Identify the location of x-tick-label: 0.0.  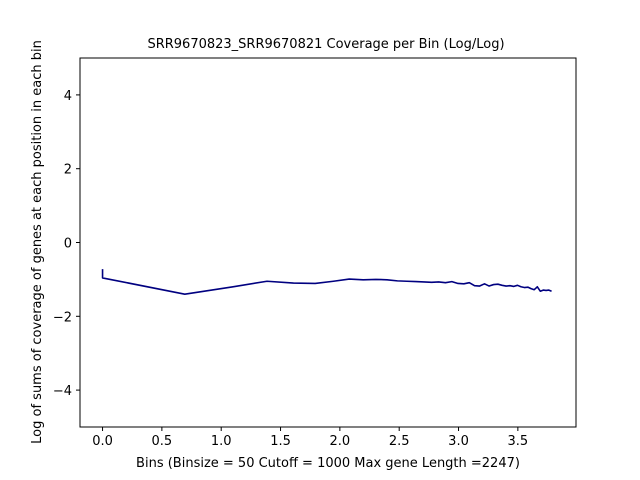
(102, 441).